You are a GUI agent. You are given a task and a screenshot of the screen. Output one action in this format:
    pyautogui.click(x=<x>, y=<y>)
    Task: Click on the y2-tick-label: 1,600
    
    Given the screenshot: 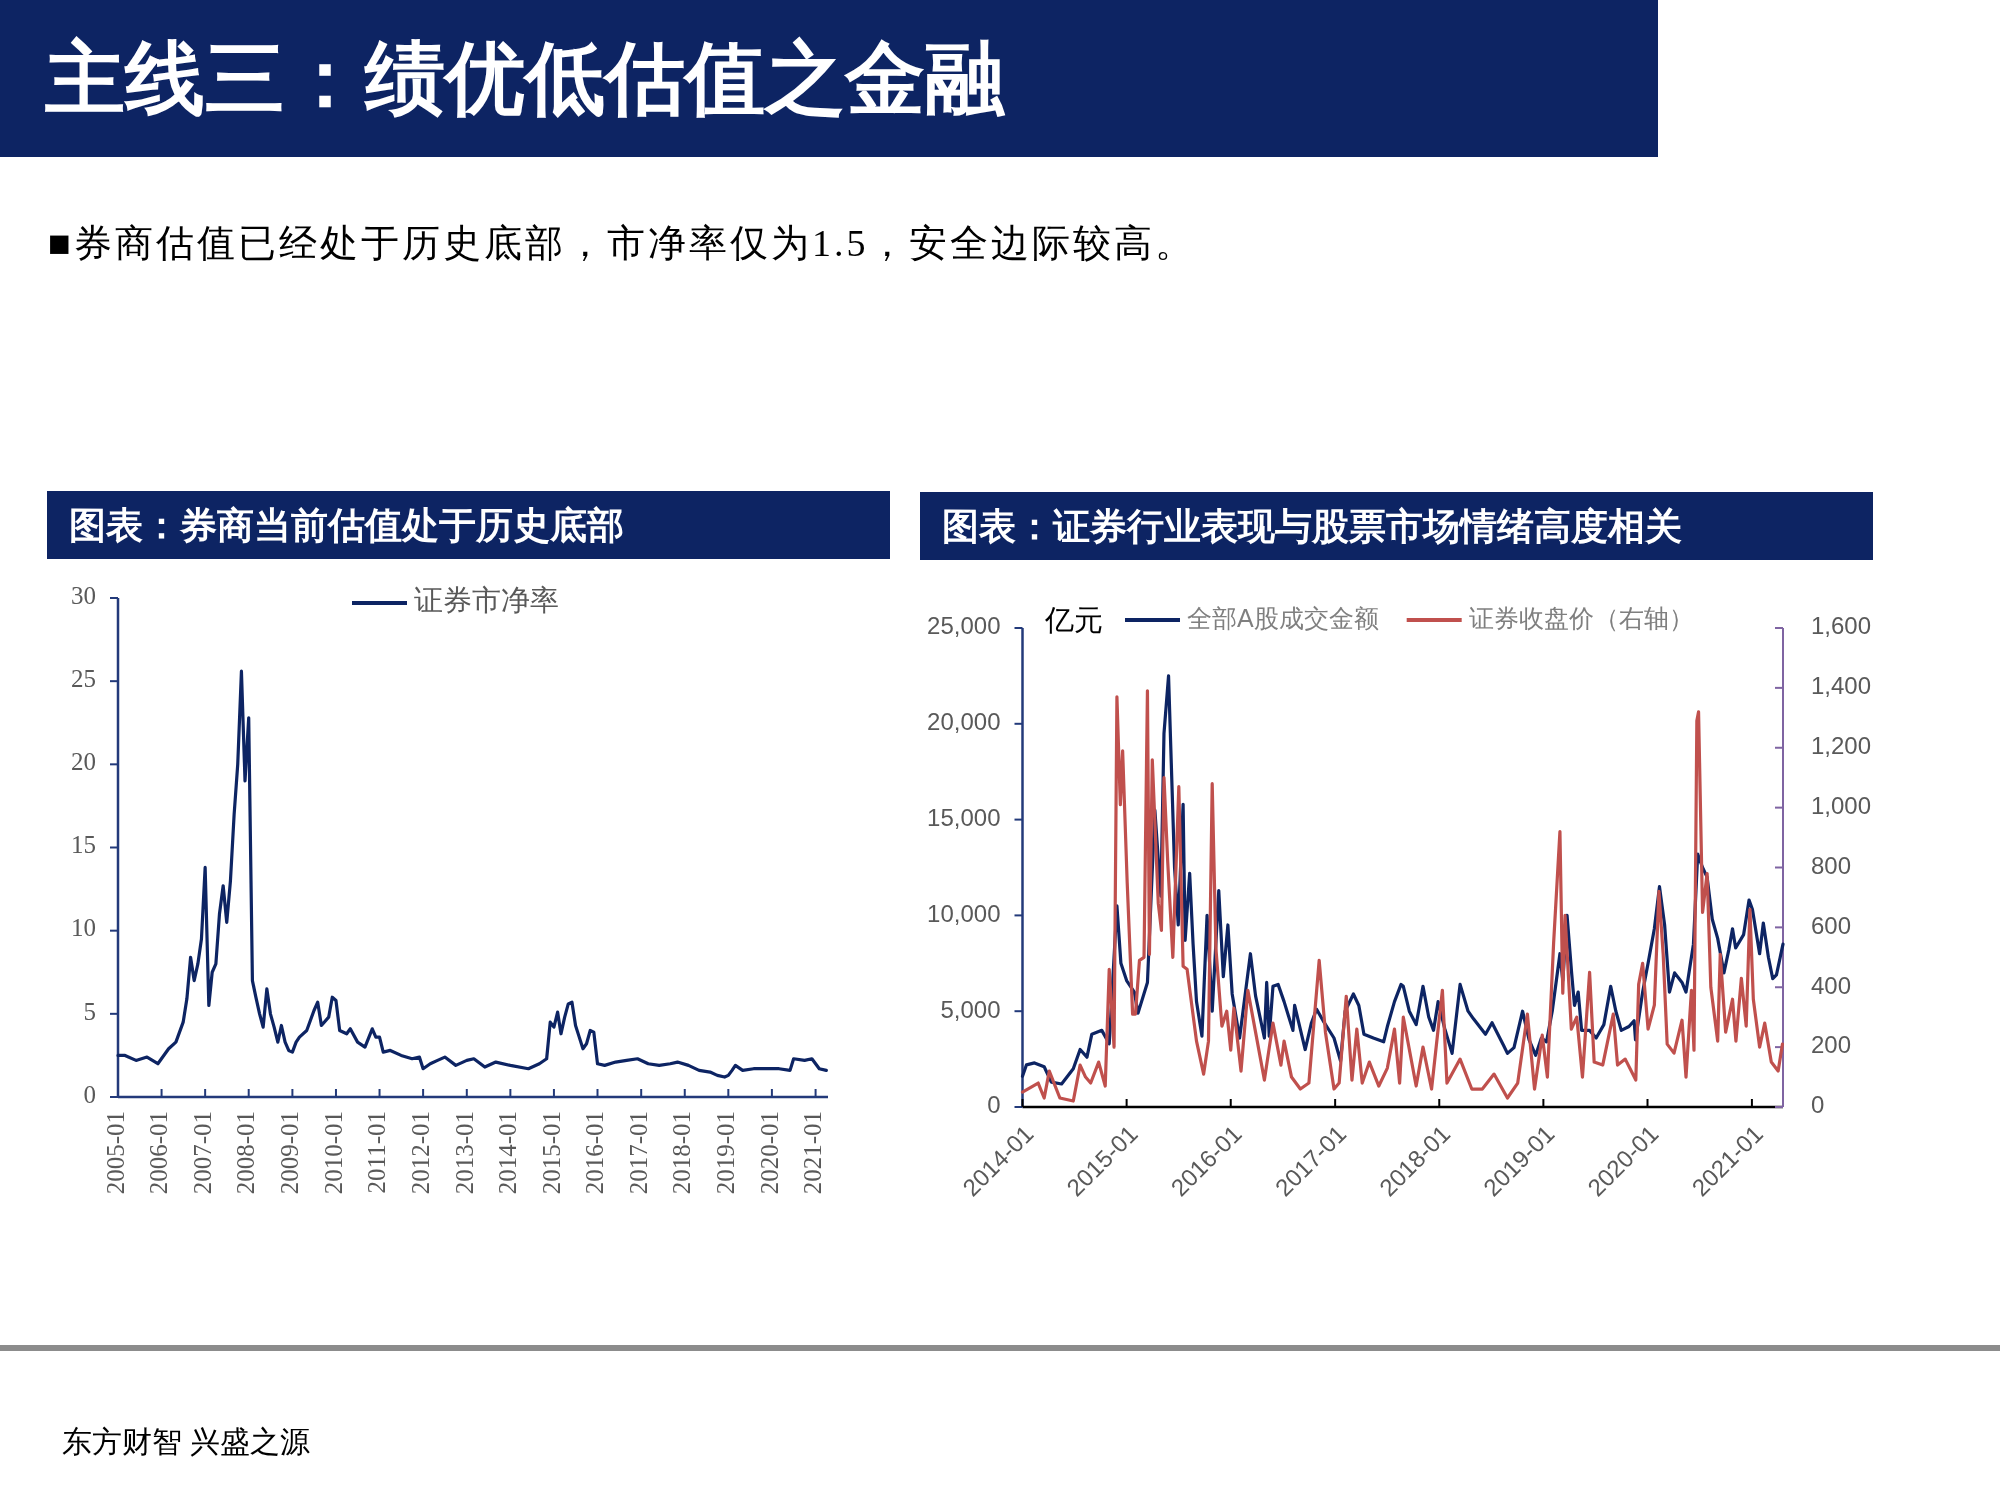 What is the action you would take?
    pyautogui.click(x=1841, y=626)
    